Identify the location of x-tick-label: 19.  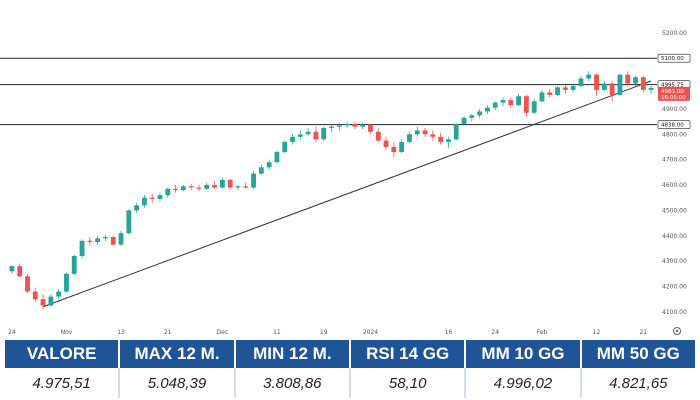
(324, 332).